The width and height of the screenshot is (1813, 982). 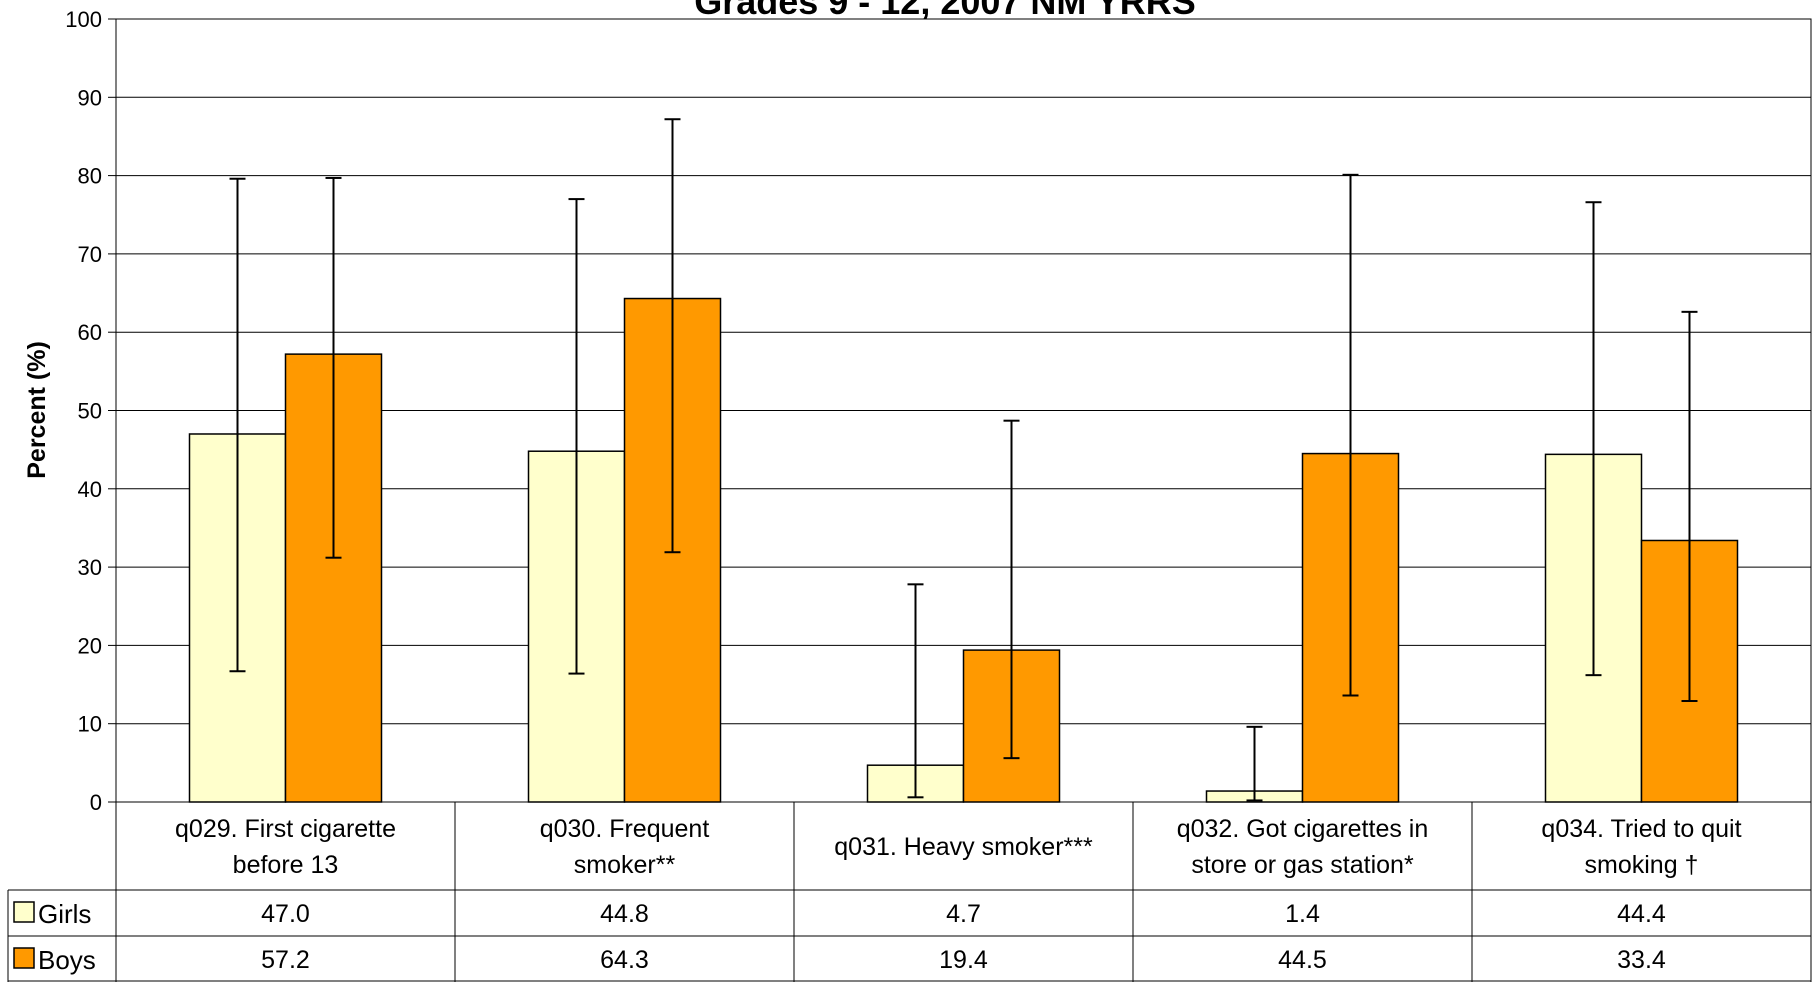 I want to click on category-label: q034. Tried to quit, so click(x=1641, y=829).